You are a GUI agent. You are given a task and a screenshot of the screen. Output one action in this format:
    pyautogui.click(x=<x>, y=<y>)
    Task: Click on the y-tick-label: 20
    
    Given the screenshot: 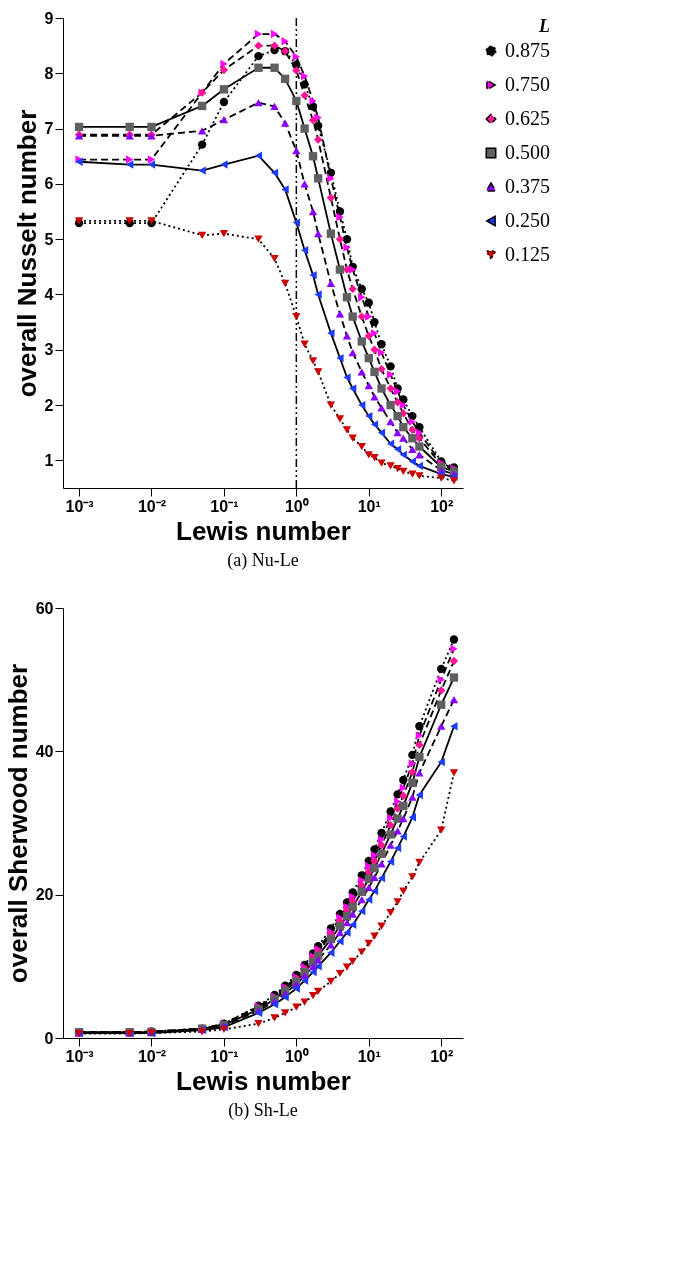 What is the action you would take?
    pyautogui.click(x=44, y=895)
    